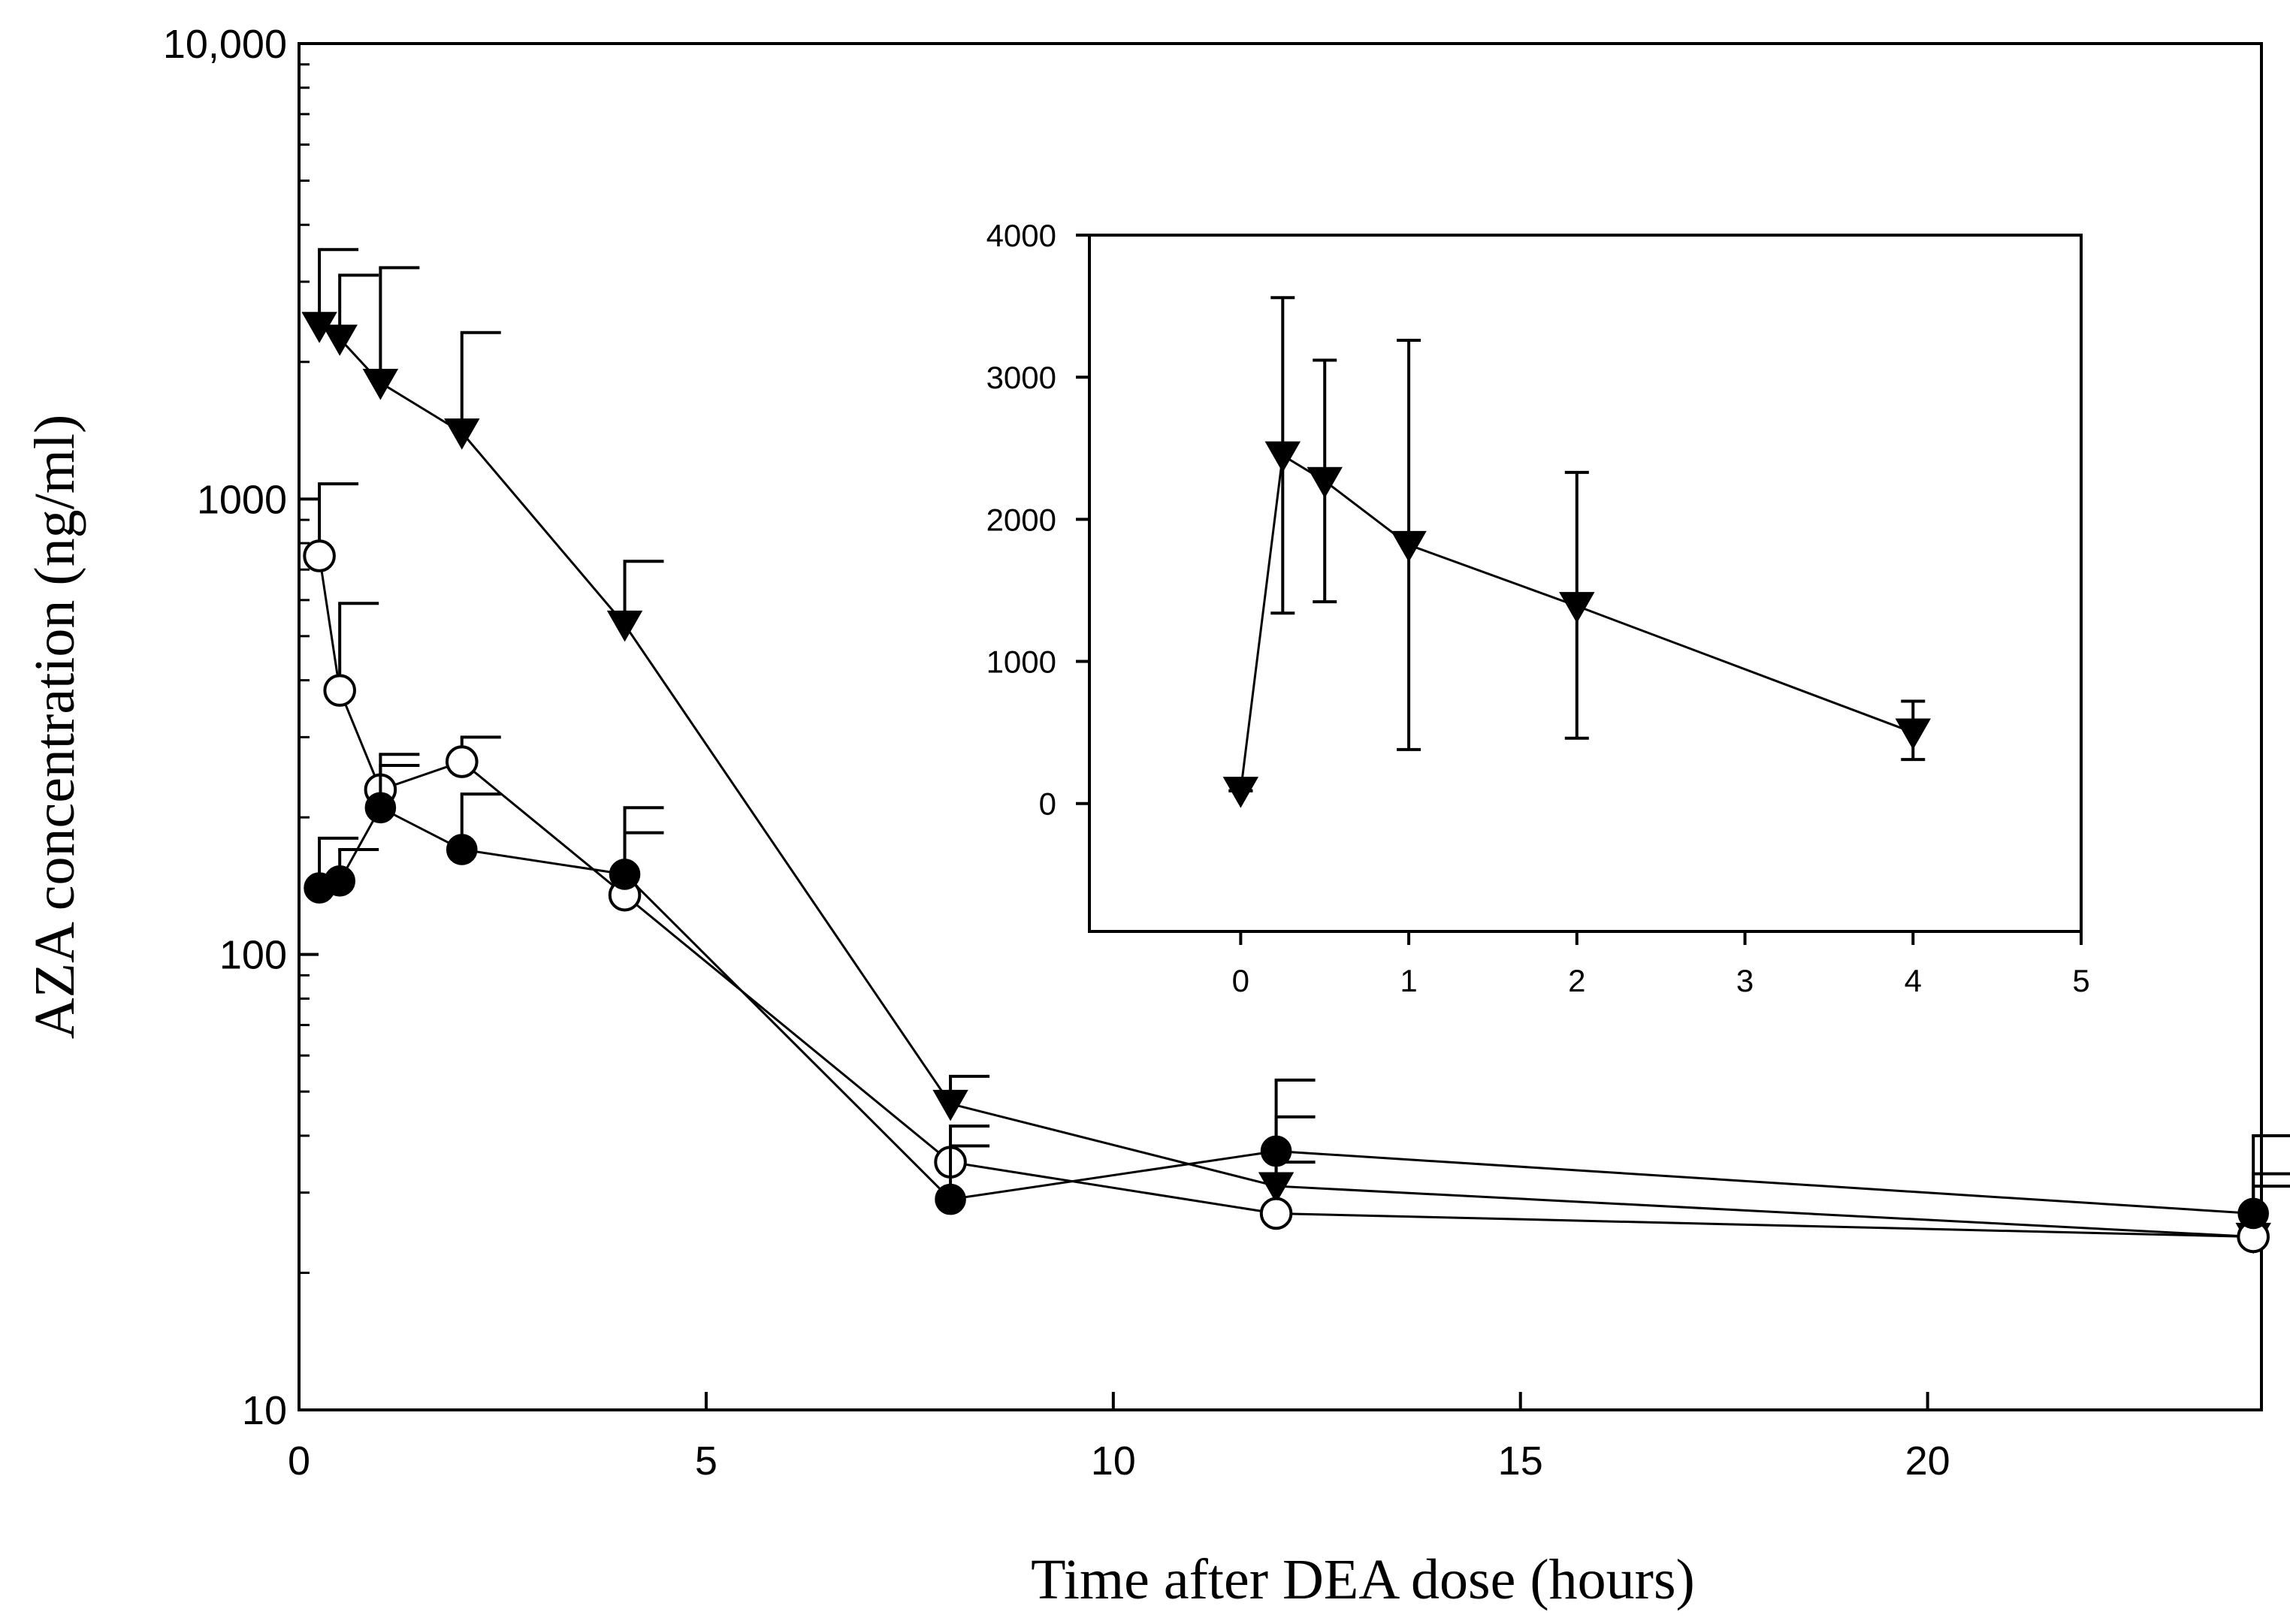 The image size is (2290, 1624). Describe the element at coordinates (1745, 980) in the screenshot. I see `inset-x-tick-label: 3` at that location.